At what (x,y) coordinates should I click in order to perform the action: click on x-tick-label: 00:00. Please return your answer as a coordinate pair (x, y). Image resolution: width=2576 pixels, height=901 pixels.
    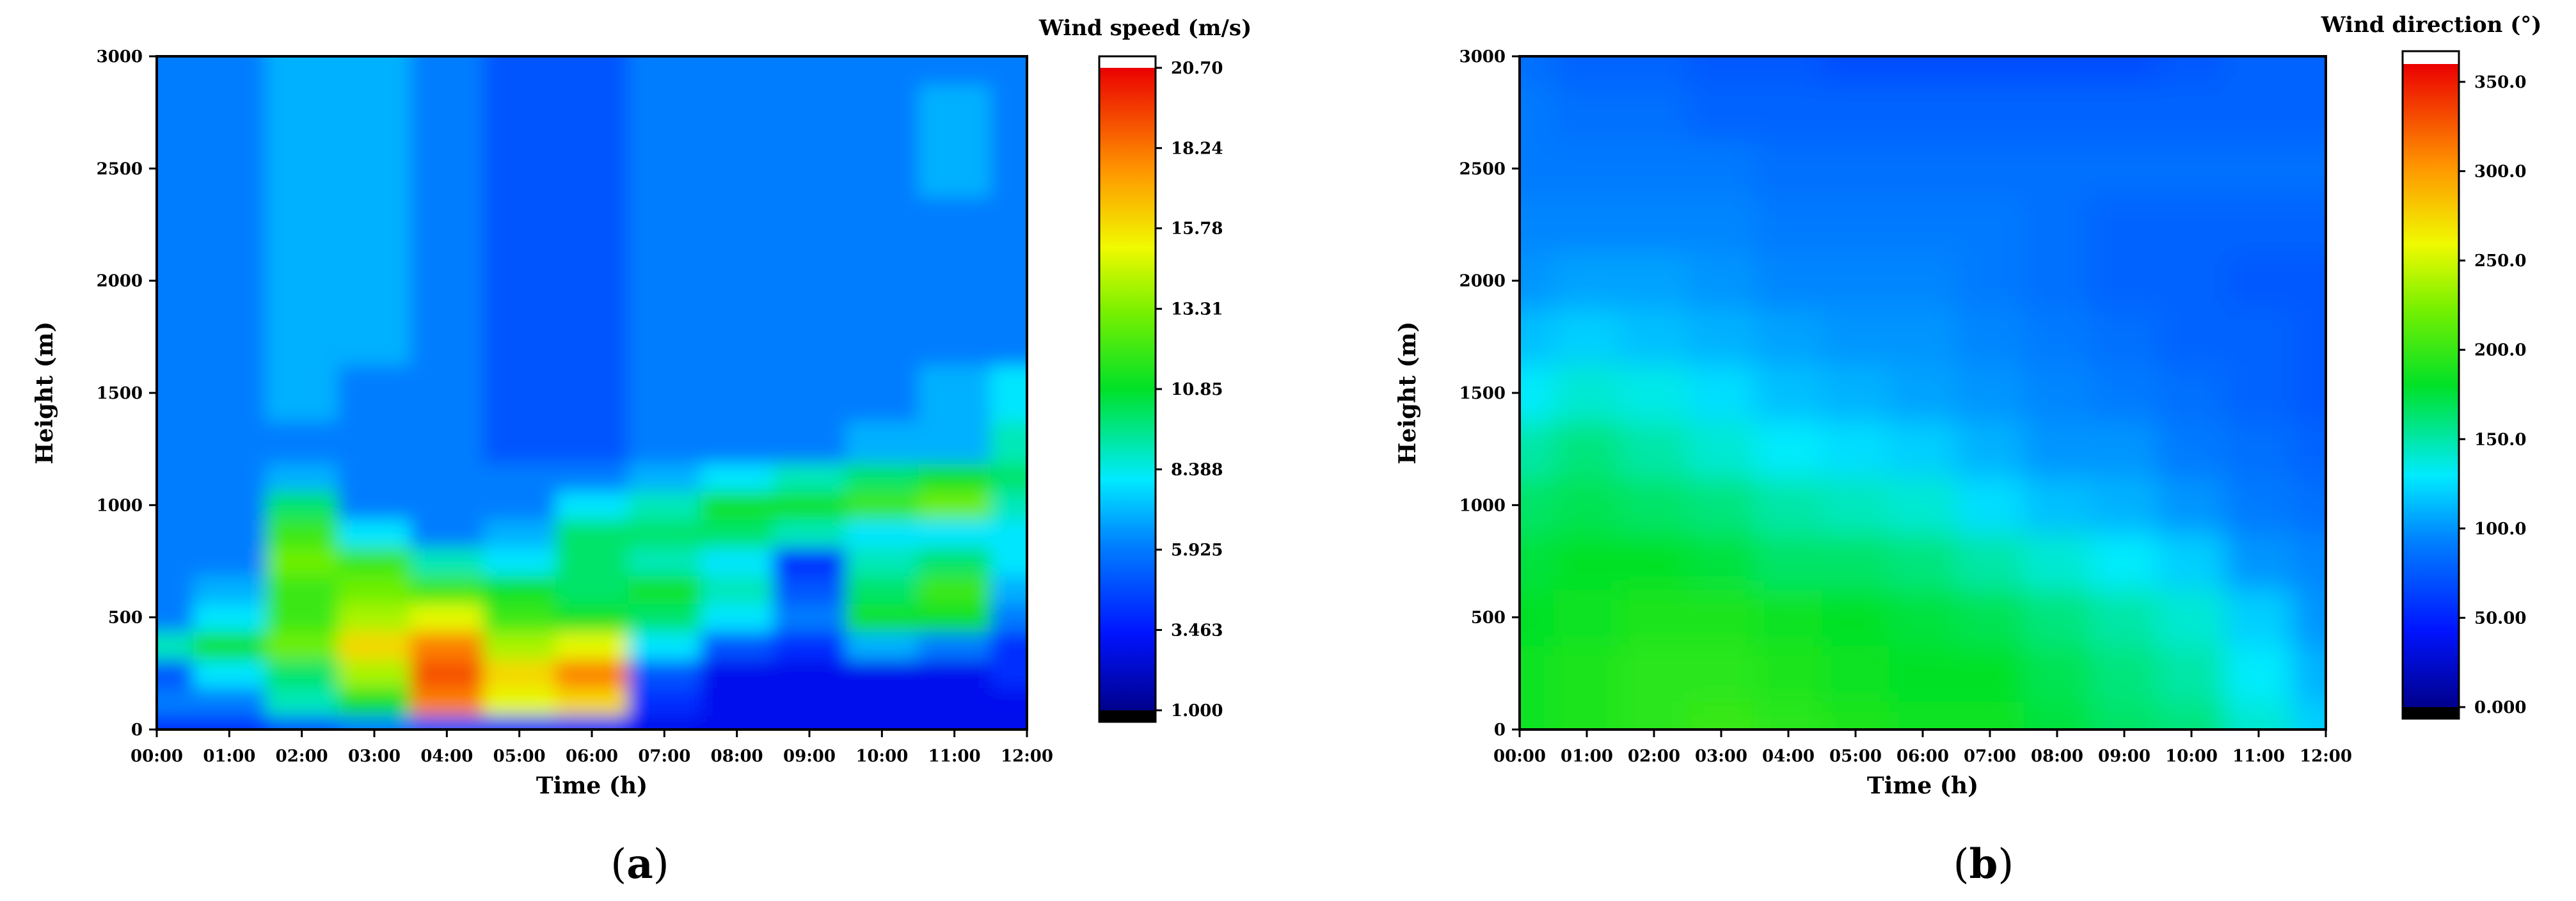
    Looking at the image, I should click on (1519, 756).